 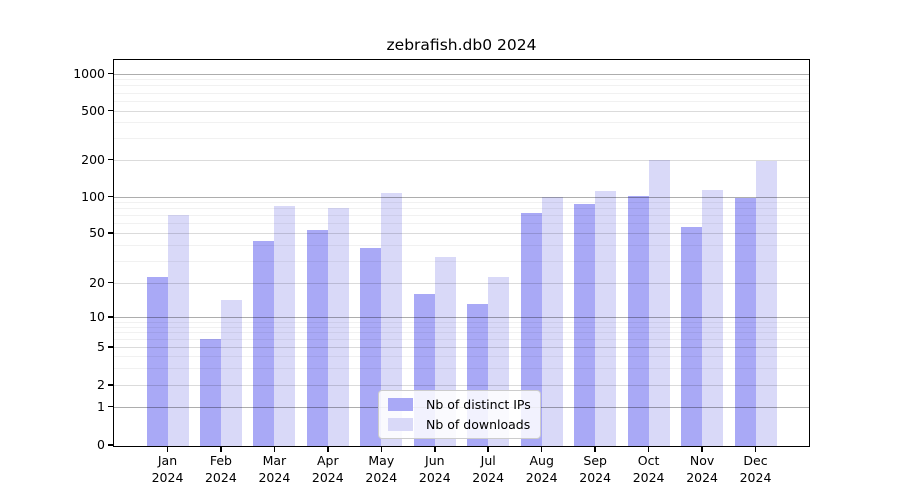 I want to click on xtick-mark-nov, so click(x=702, y=449).